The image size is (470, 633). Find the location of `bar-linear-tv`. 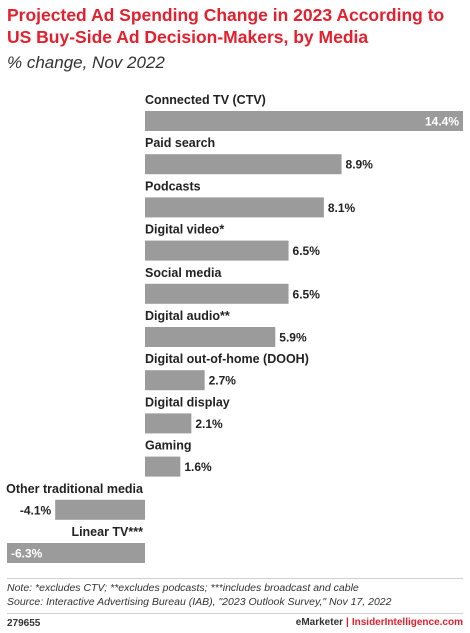

bar-linear-tv is located at coordinates (76, 553).